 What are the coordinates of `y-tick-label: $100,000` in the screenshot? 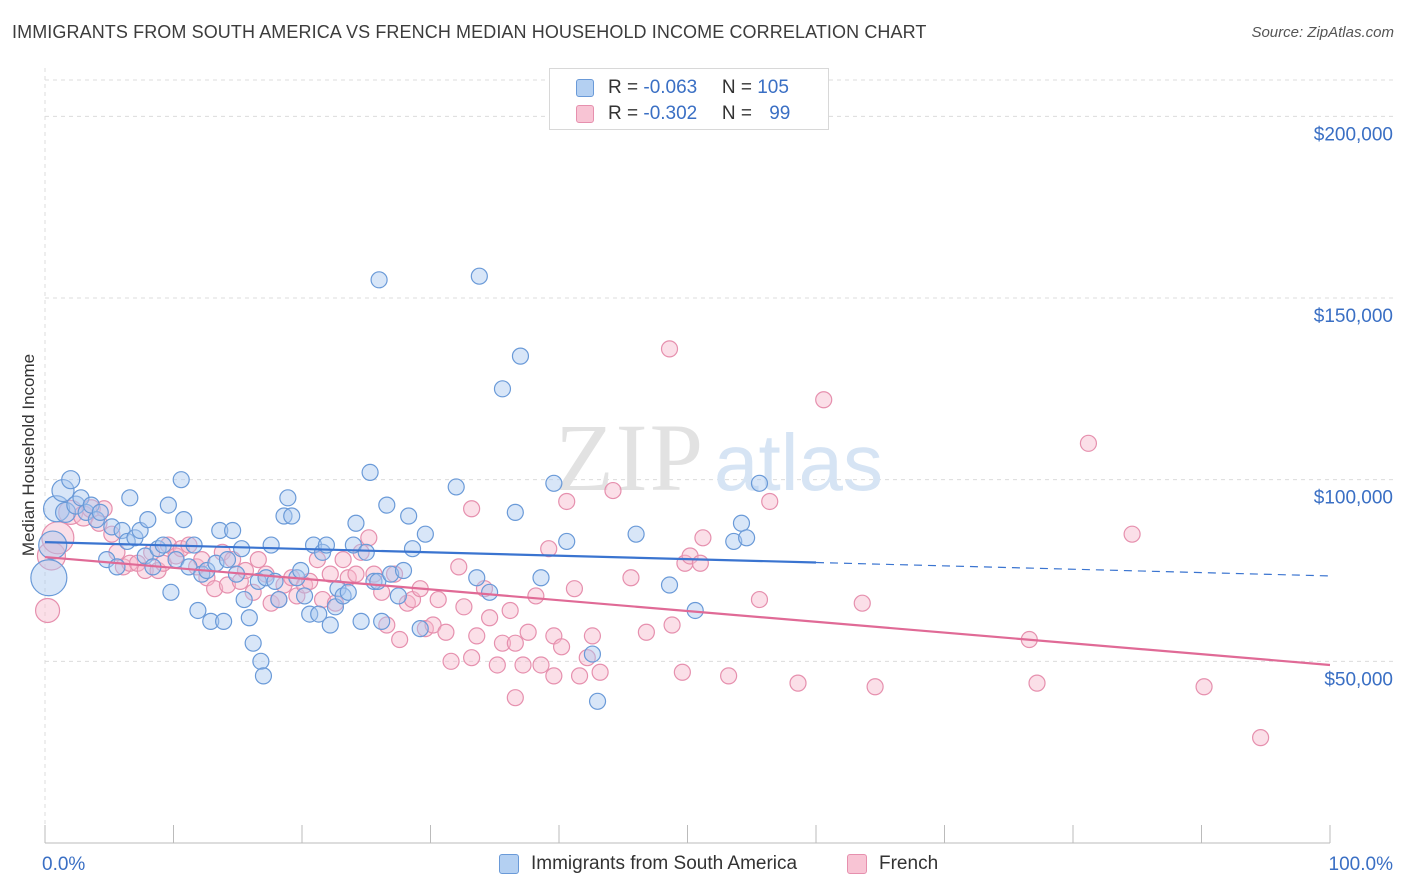 It's located at (1353, 498).